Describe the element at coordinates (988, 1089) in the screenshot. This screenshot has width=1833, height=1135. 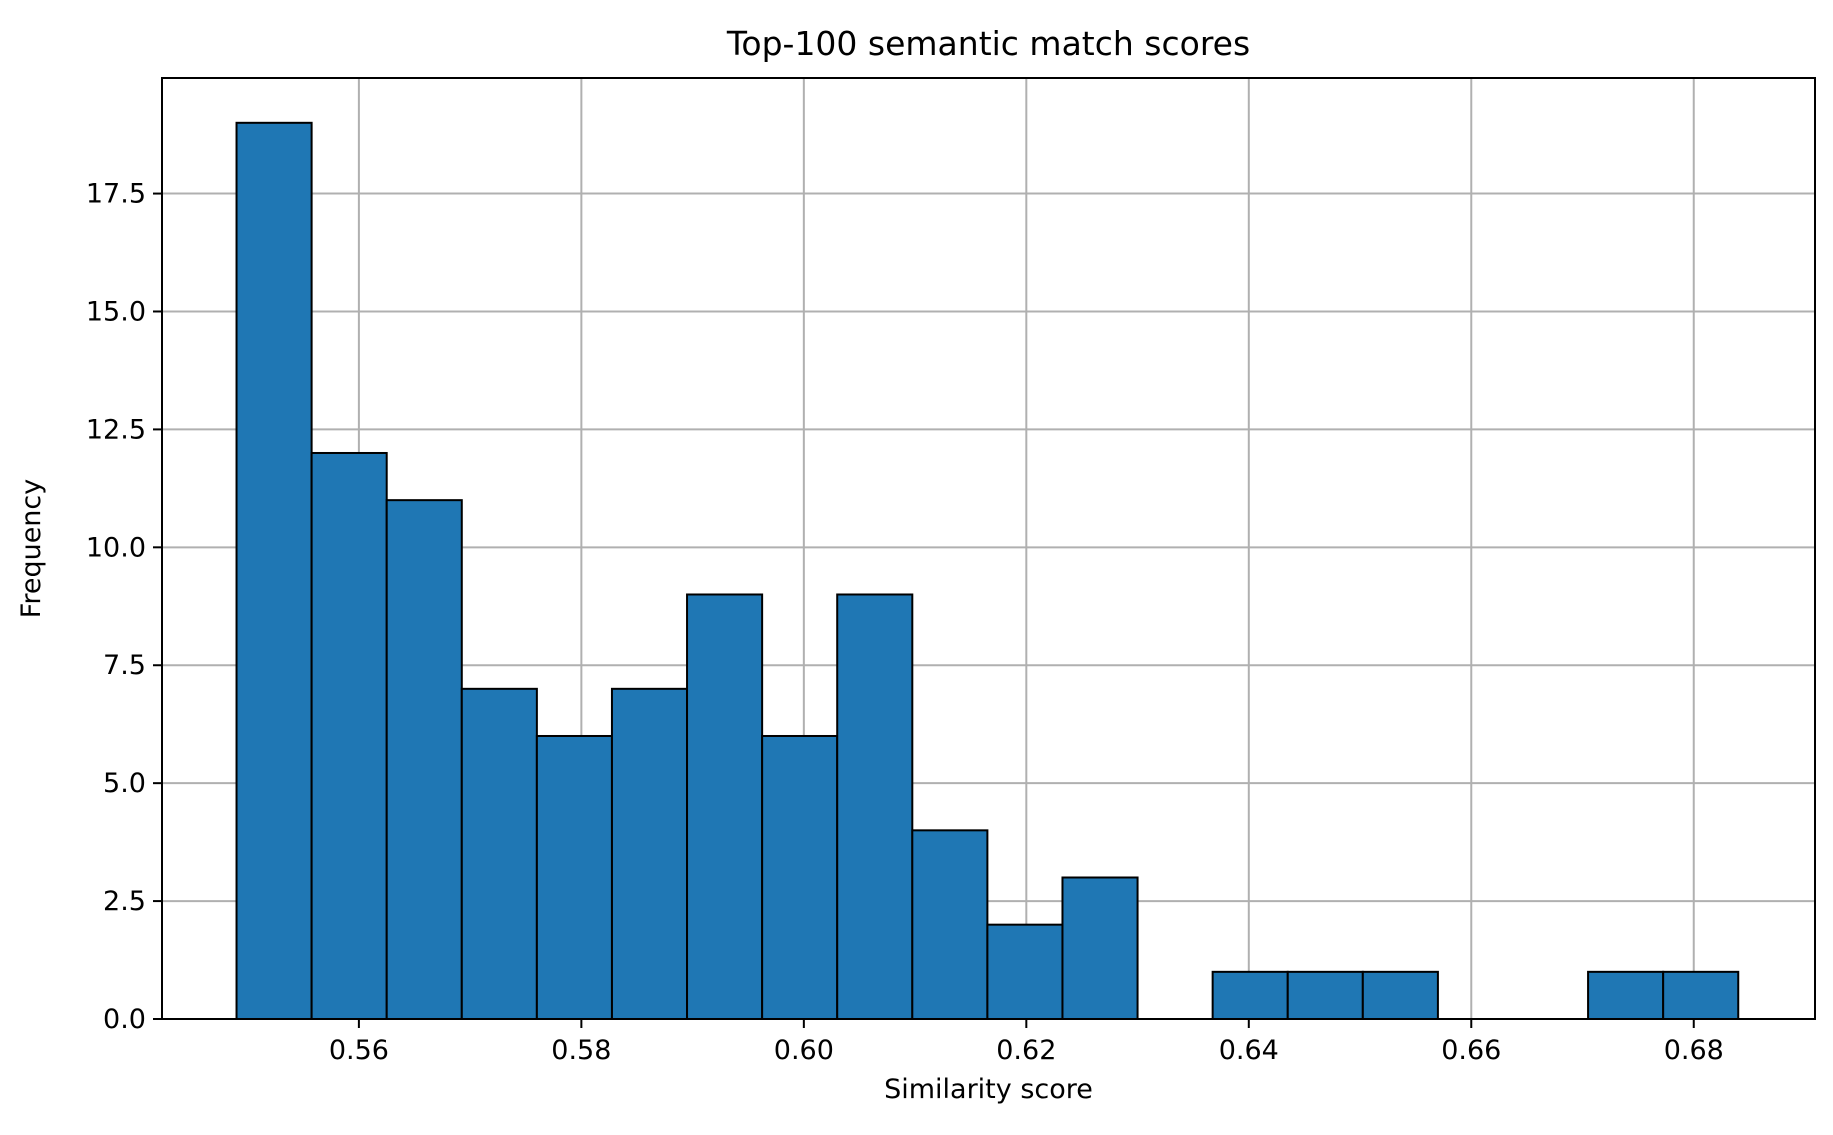
I see `x-axis-label: Similarity score` at that location.